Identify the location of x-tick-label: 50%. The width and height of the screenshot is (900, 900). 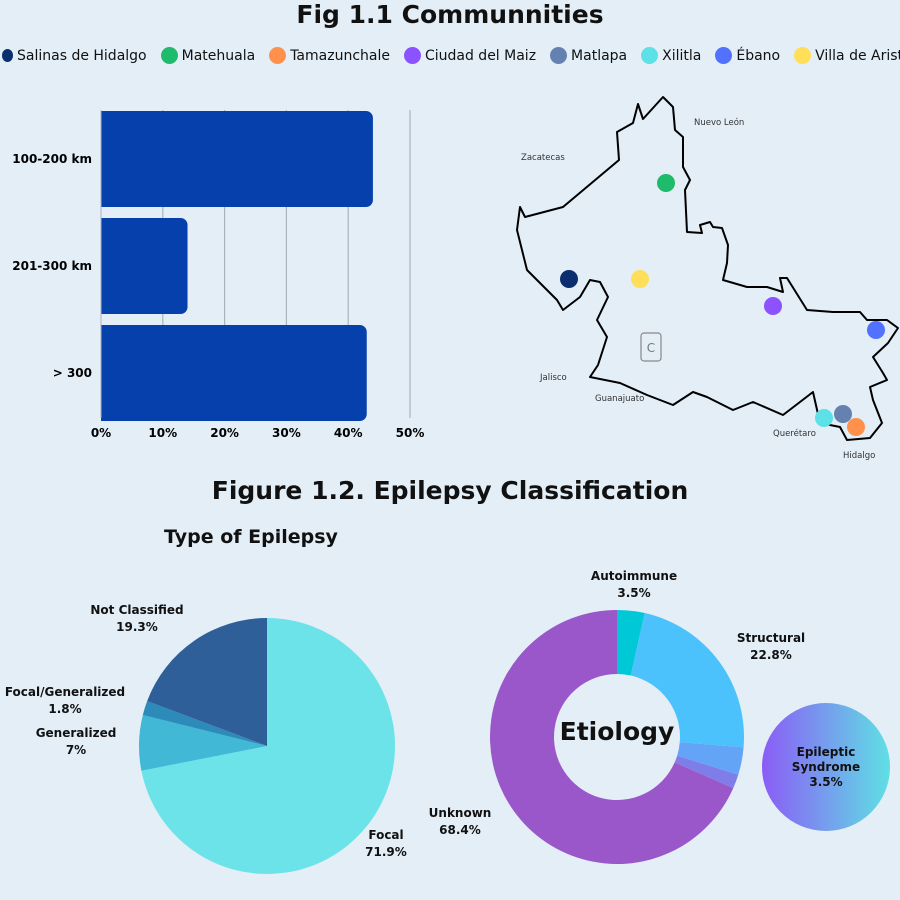
(410, 433).